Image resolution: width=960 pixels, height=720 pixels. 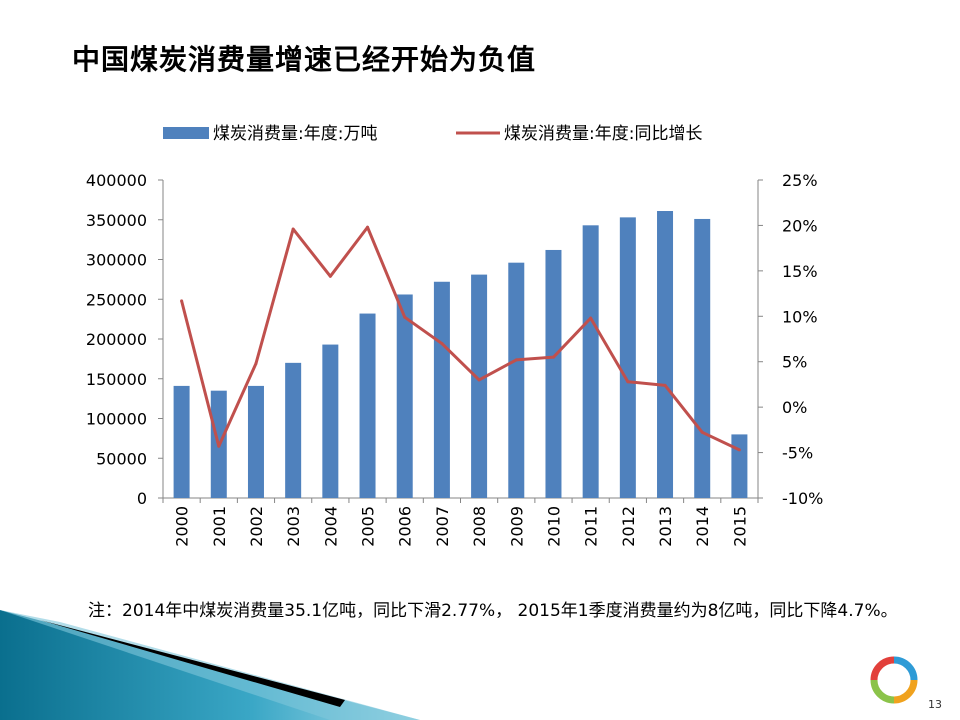 What do you see at coordinates (142, 498) in the screenshot?
I see `left-axis-tick-label: 0` at bounding box center [142, 498].